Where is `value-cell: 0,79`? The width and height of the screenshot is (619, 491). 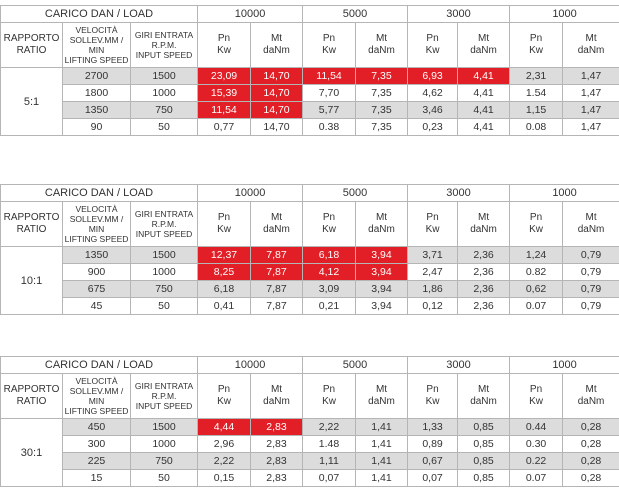
value-cell: 0,79 is located at coordinates (590, 272).